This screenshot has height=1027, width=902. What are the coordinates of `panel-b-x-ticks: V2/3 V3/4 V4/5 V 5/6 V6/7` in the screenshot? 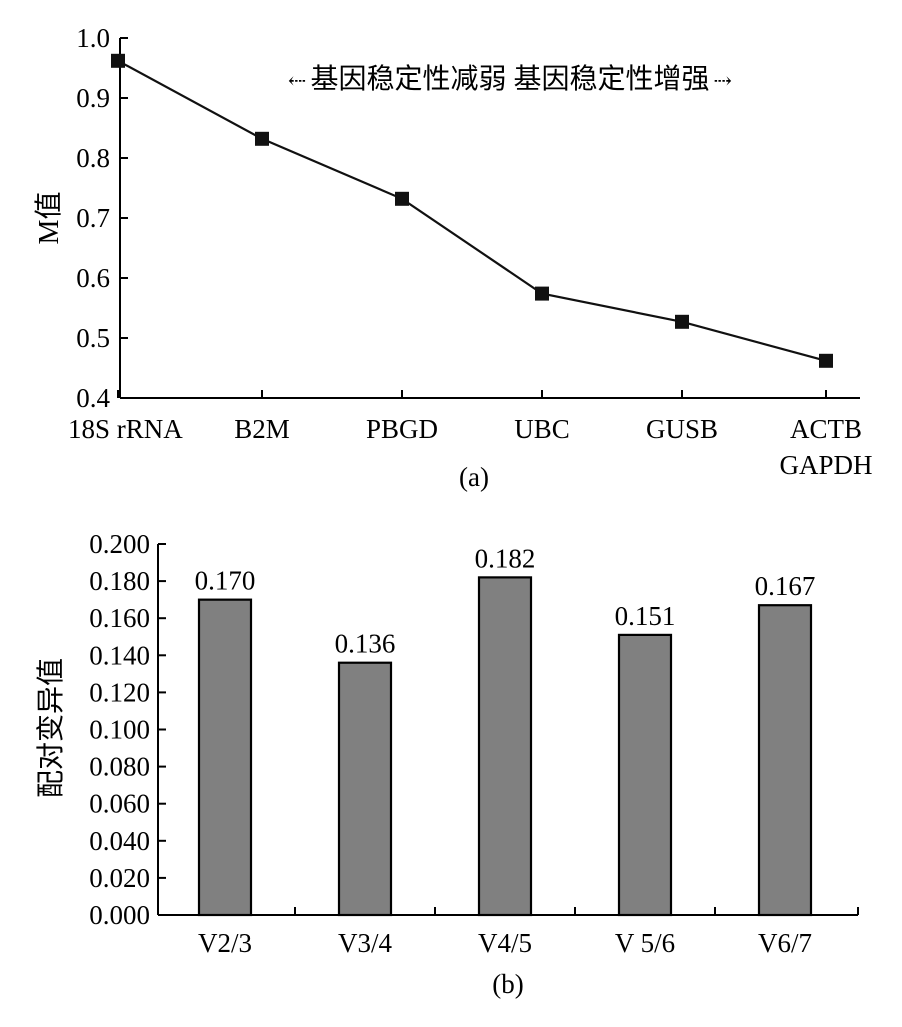 It's located at (508, 932).